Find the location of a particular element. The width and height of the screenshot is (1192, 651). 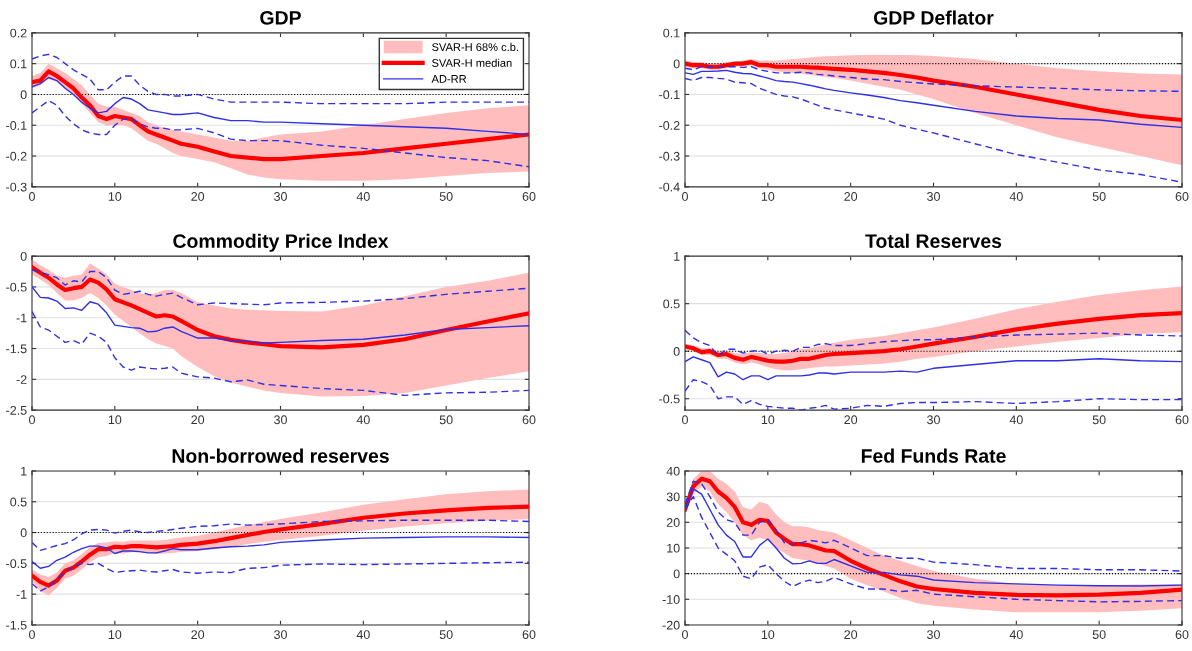

y-tick-label: -10 is located at coordinates (671, 599).